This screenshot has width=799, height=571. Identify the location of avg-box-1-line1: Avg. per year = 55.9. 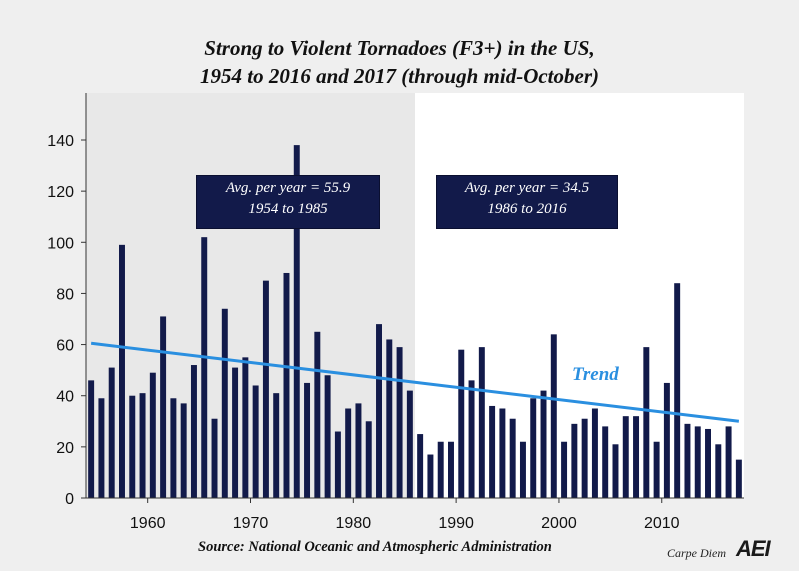
(288, 188).